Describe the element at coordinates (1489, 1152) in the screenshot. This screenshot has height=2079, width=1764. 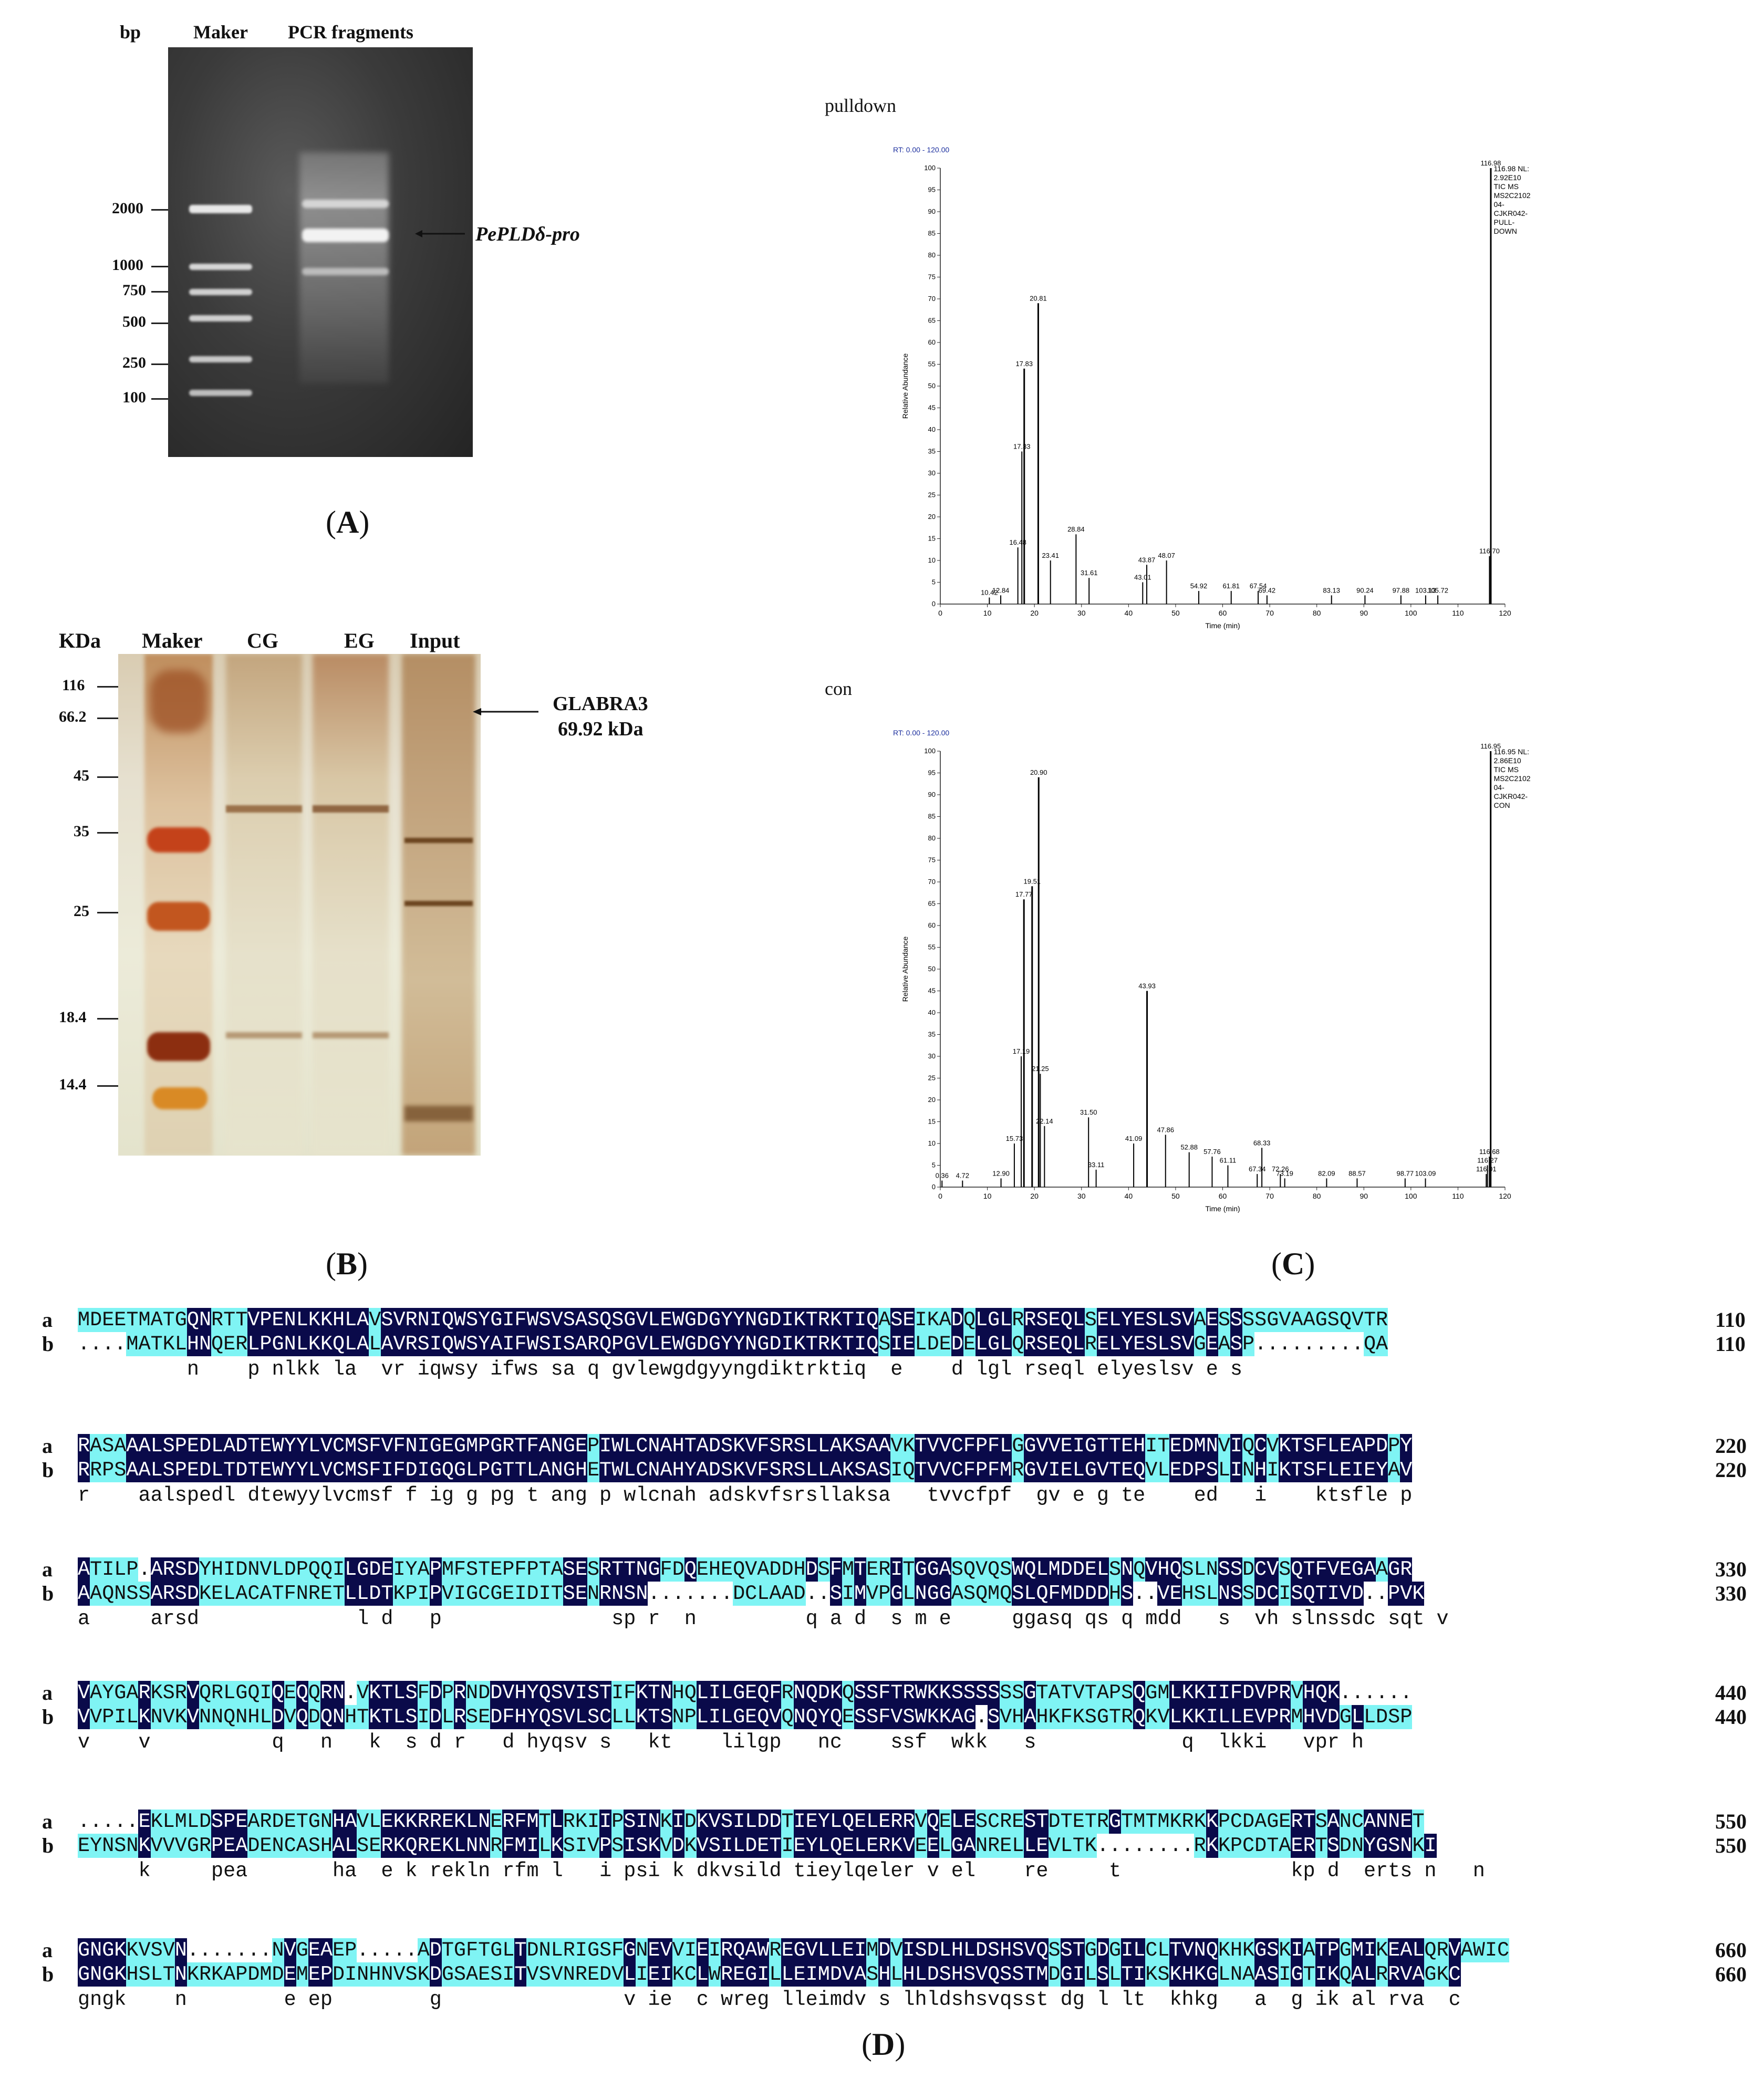
I see `peak-label: 116.68` at that location.